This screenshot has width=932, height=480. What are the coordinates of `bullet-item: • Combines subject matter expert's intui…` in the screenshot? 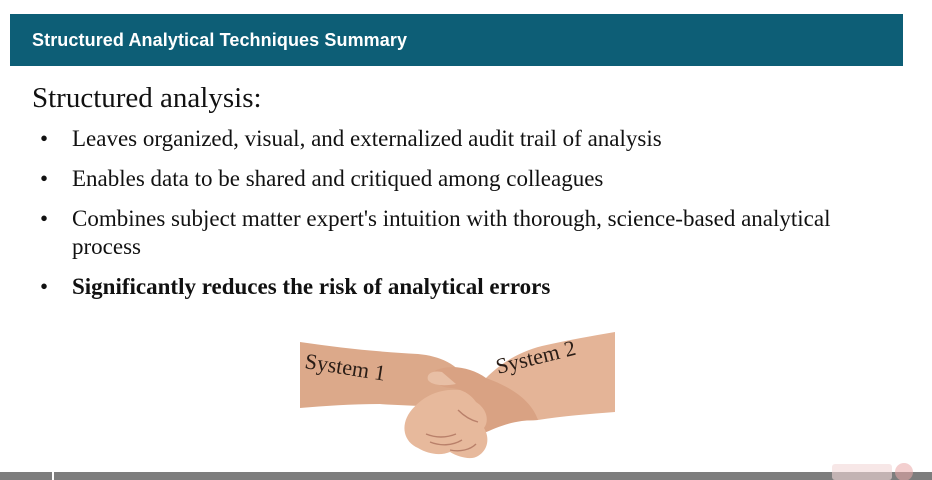 It's located at (470, 233).